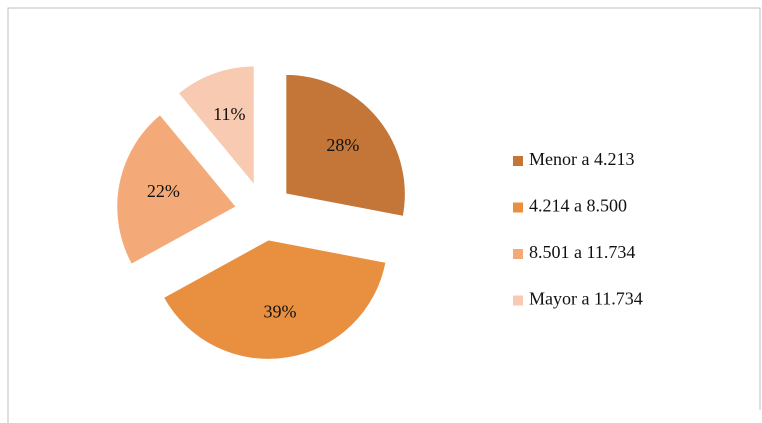 The height and width of the screenshot is (423, 762). I want to click on legend-label: Menor a 4.213, so click(581, 159).